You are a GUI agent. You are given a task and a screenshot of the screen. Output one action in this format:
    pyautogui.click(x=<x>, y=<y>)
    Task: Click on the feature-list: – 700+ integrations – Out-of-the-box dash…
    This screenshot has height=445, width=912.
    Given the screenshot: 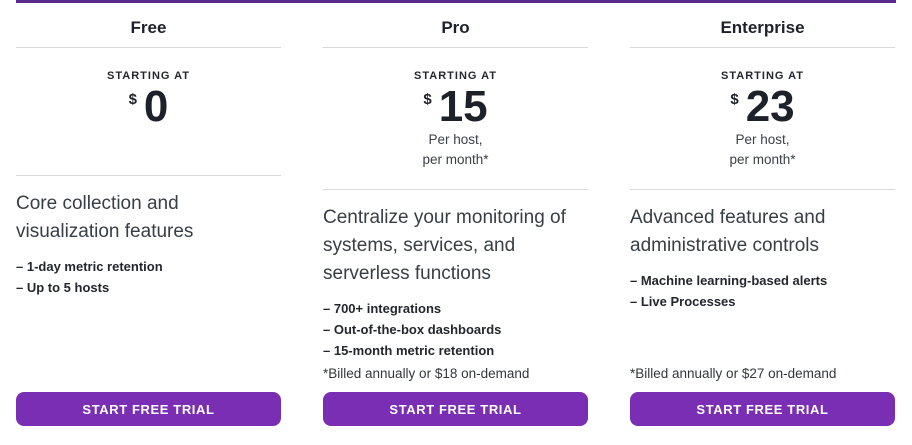 What is the action you would take?
    pyautogui.click(x=455, y=329)
    